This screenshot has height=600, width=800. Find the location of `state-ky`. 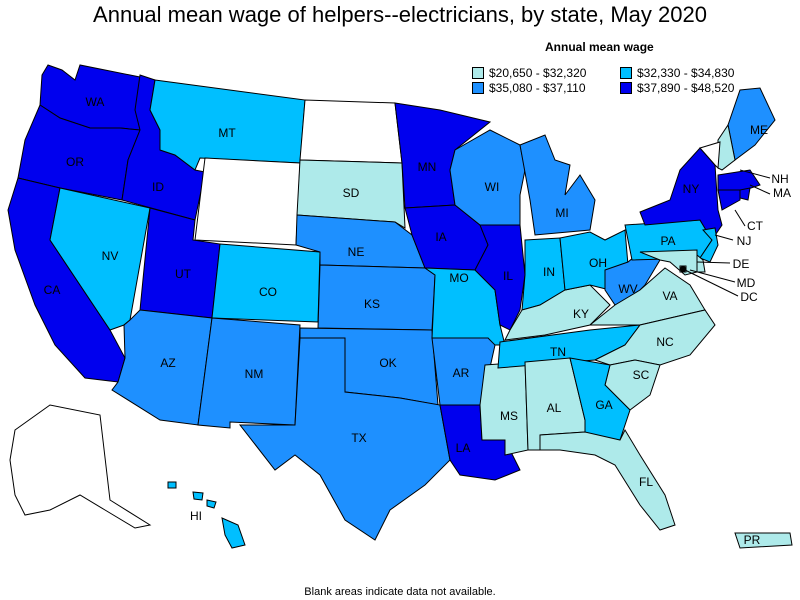

state-ky is located at coordinates (557, 312).